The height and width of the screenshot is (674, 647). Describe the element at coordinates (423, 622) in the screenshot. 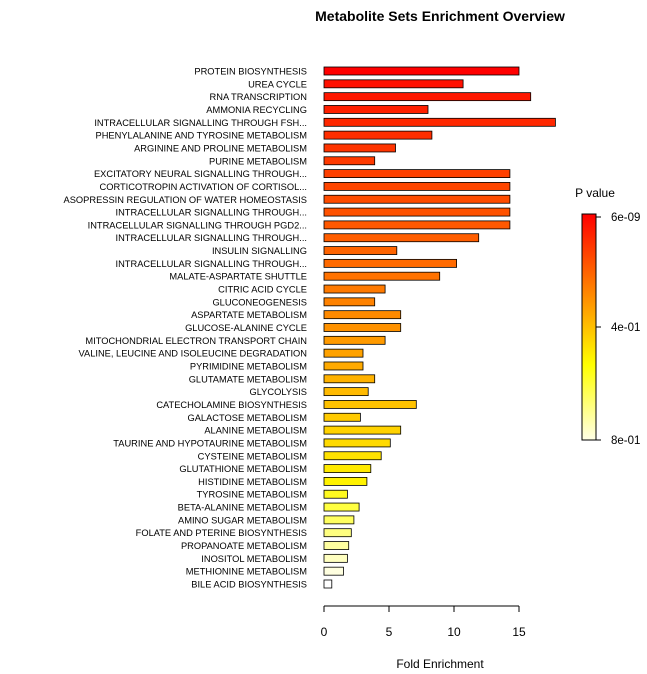

I see `x-axis: 0 5 10 15` at that location.